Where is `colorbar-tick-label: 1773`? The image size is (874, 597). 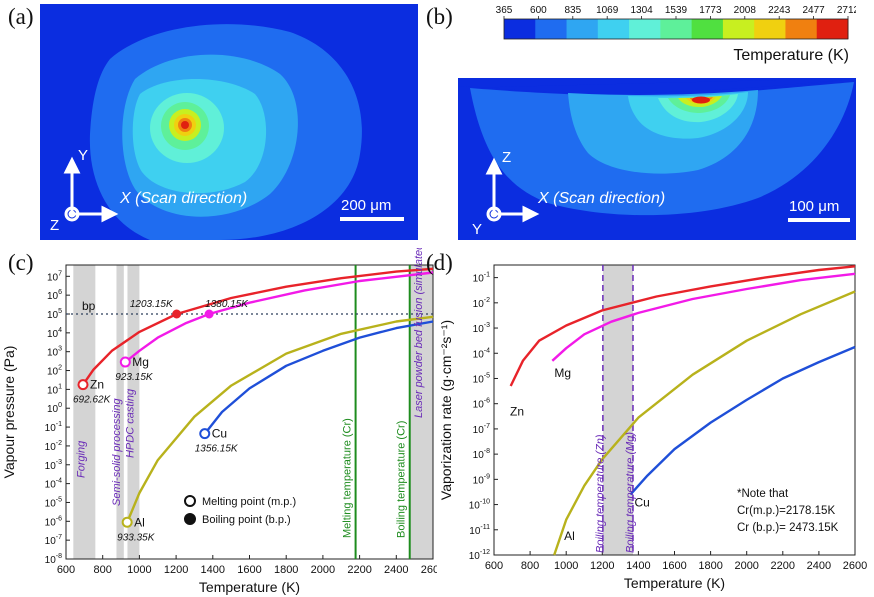
colorbar-tick-label: 1773 is located at coordinates (710, 10).